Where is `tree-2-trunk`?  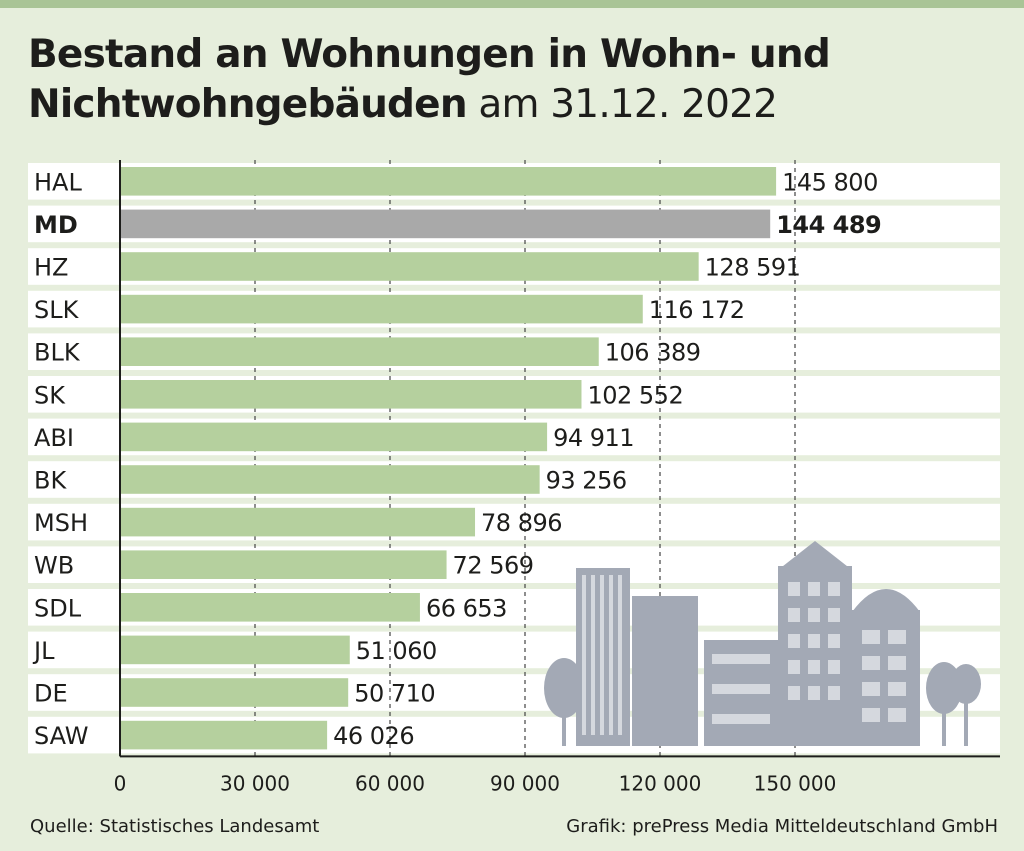
tree-2-trunk is located at coordinates (944, 726).